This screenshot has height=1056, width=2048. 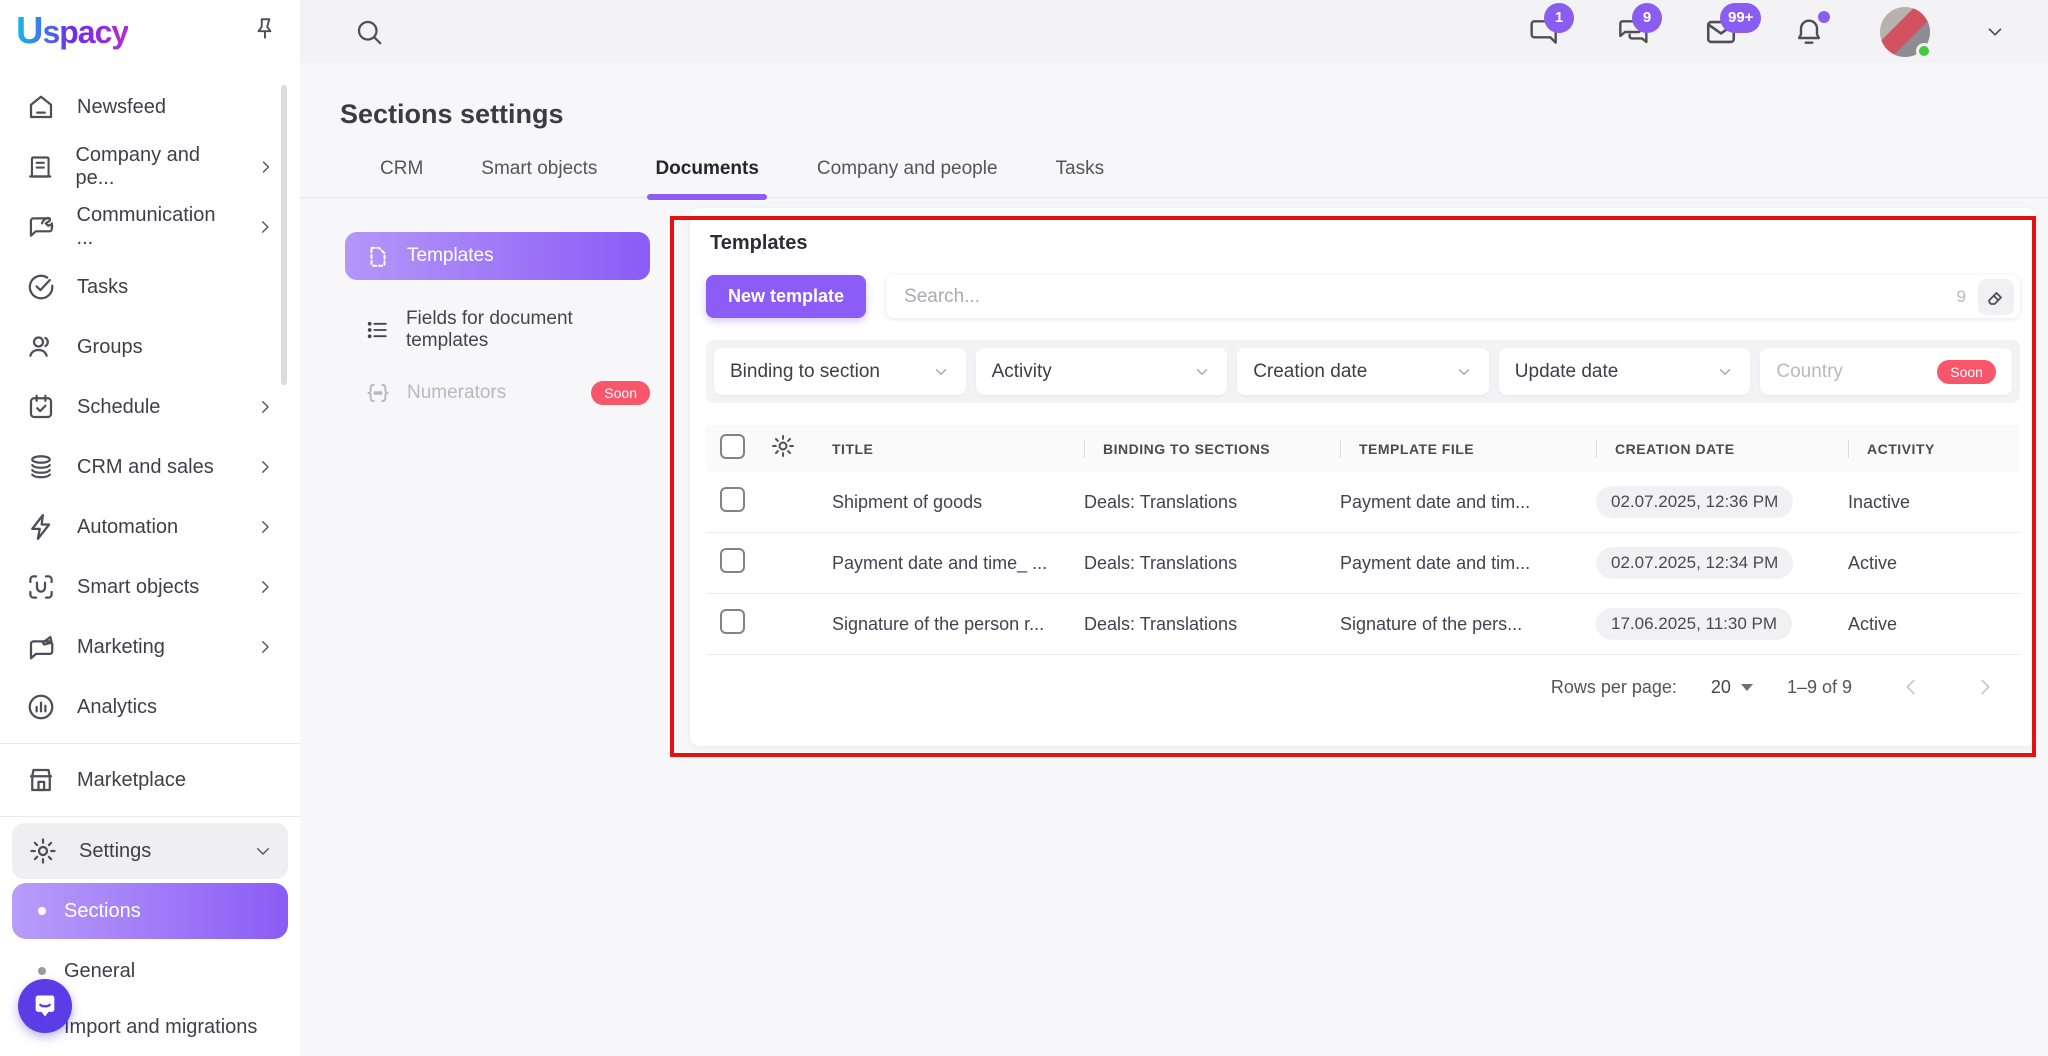 I want to click on gear-icon, so click(x=43, y=851).